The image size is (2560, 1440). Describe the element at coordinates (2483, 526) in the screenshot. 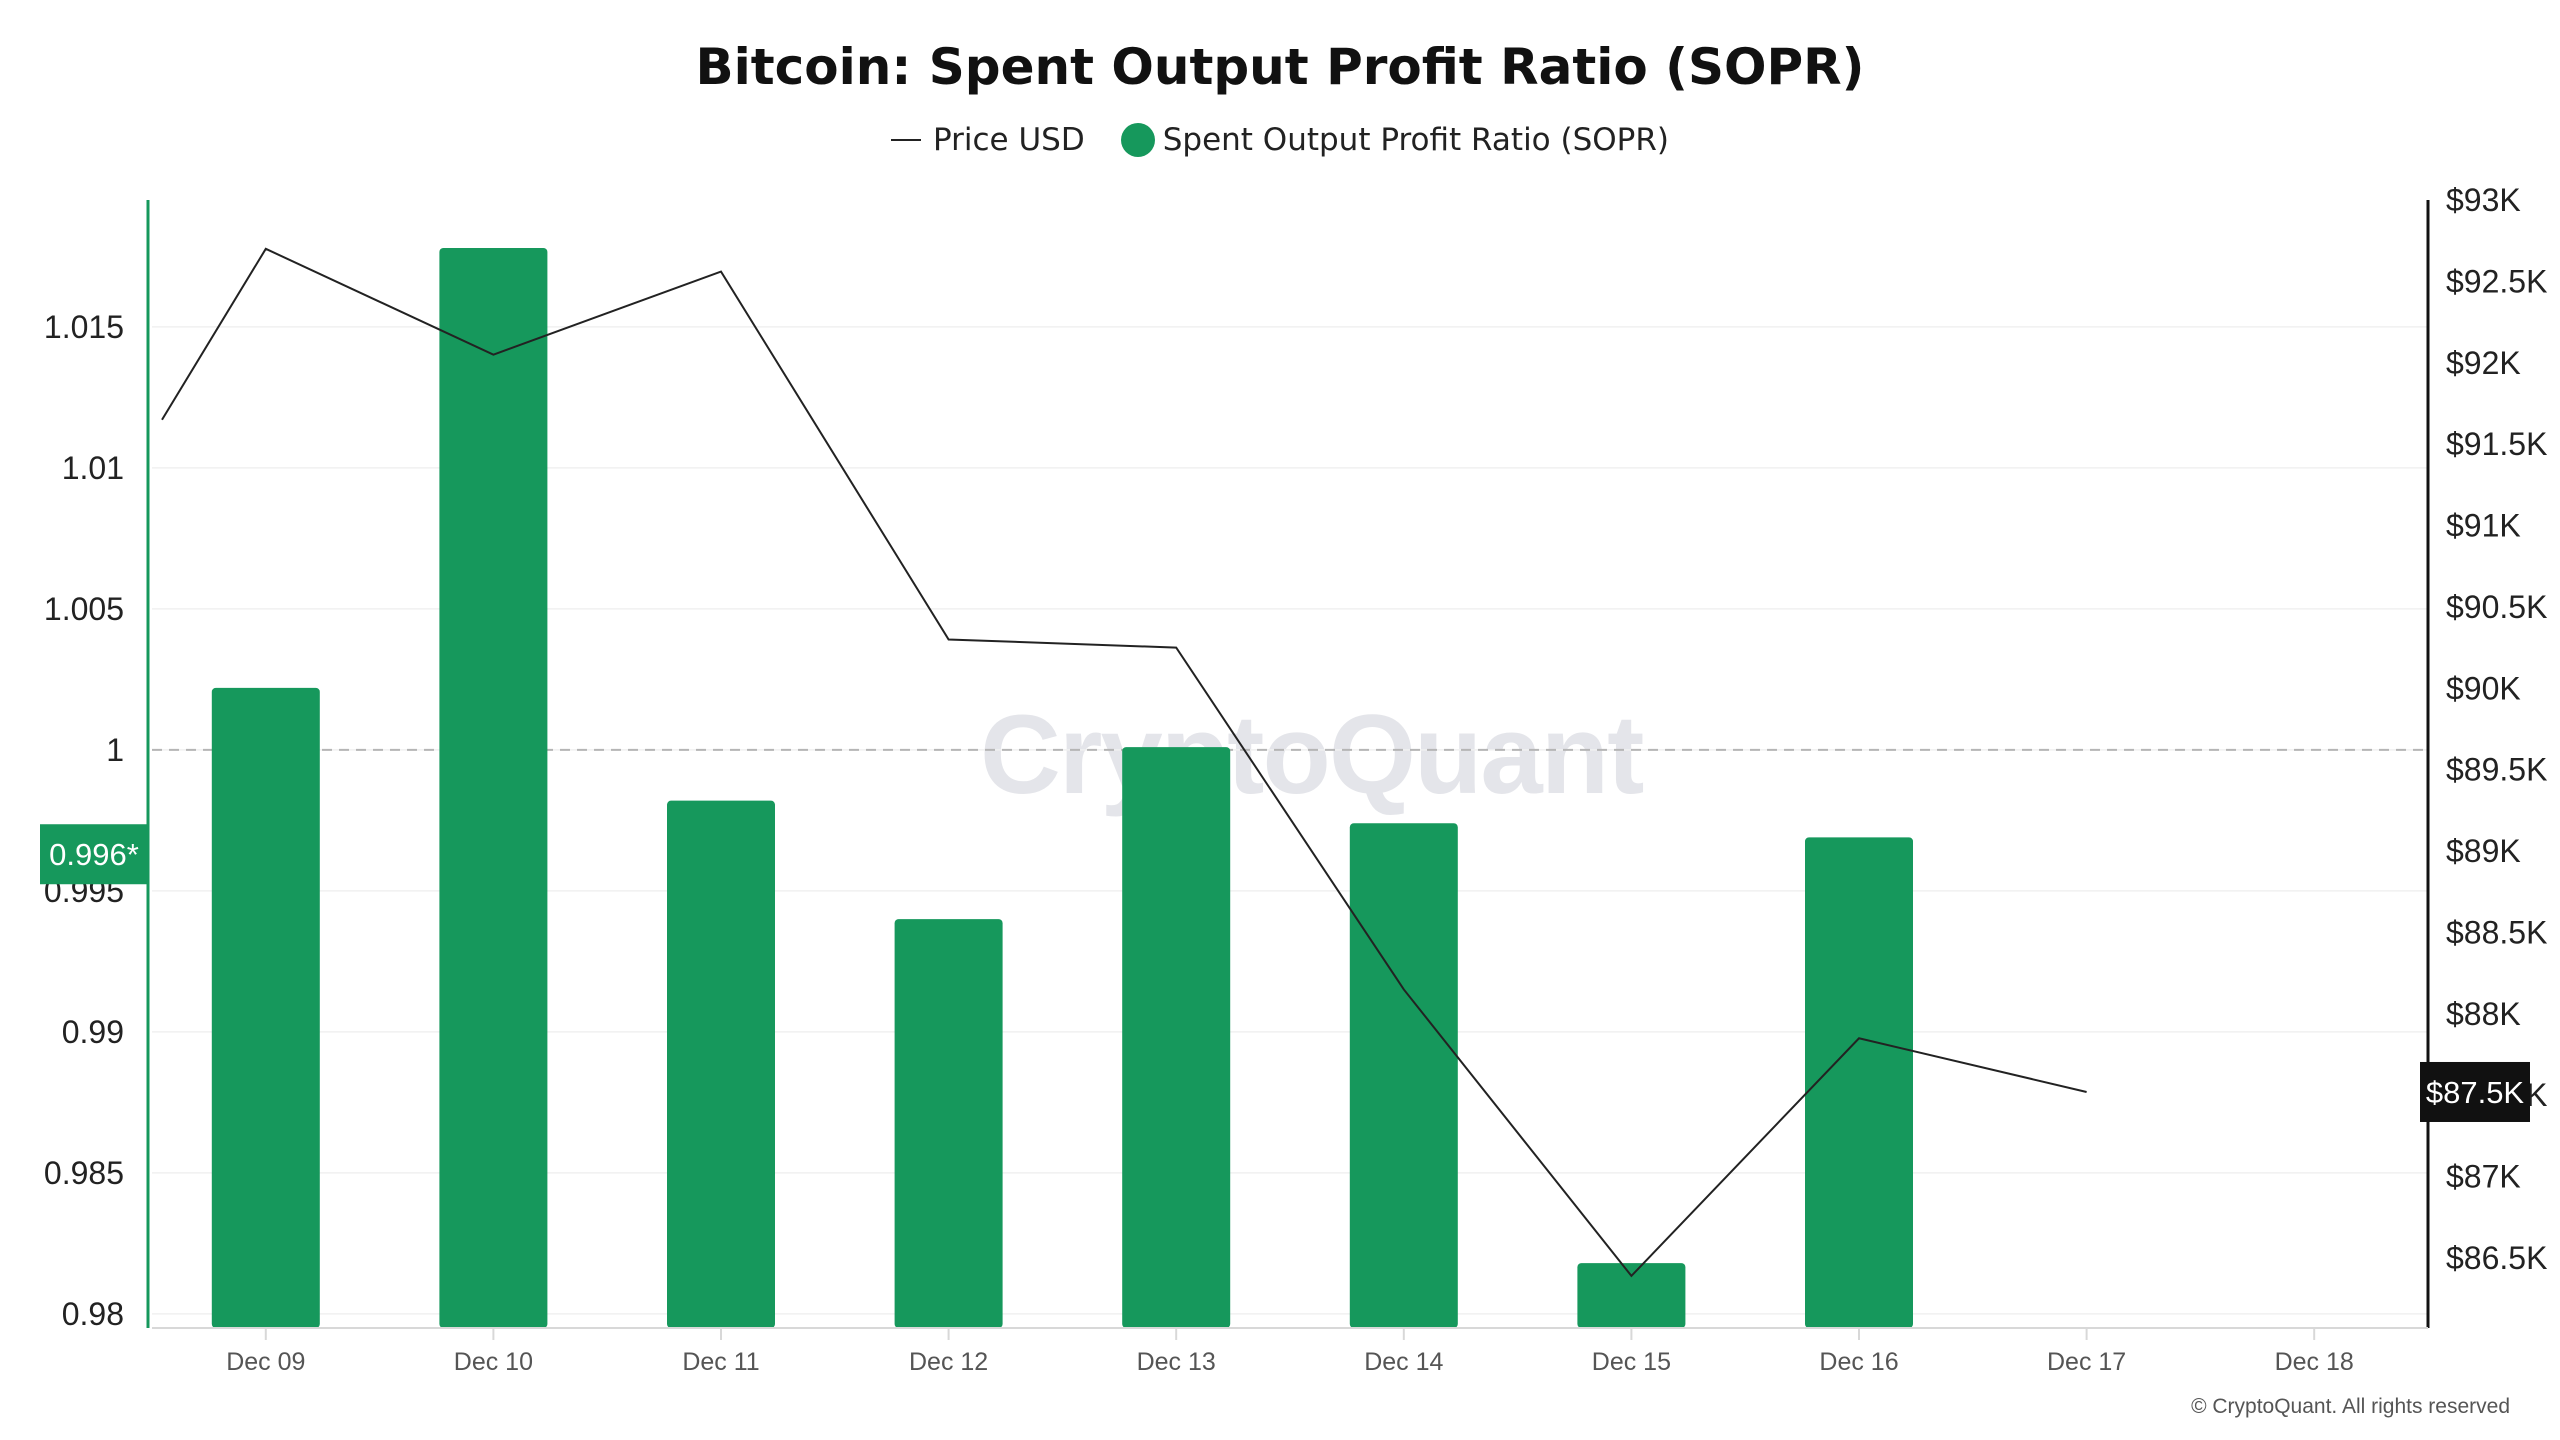

I see `right-tick-label: $91K` at that location.